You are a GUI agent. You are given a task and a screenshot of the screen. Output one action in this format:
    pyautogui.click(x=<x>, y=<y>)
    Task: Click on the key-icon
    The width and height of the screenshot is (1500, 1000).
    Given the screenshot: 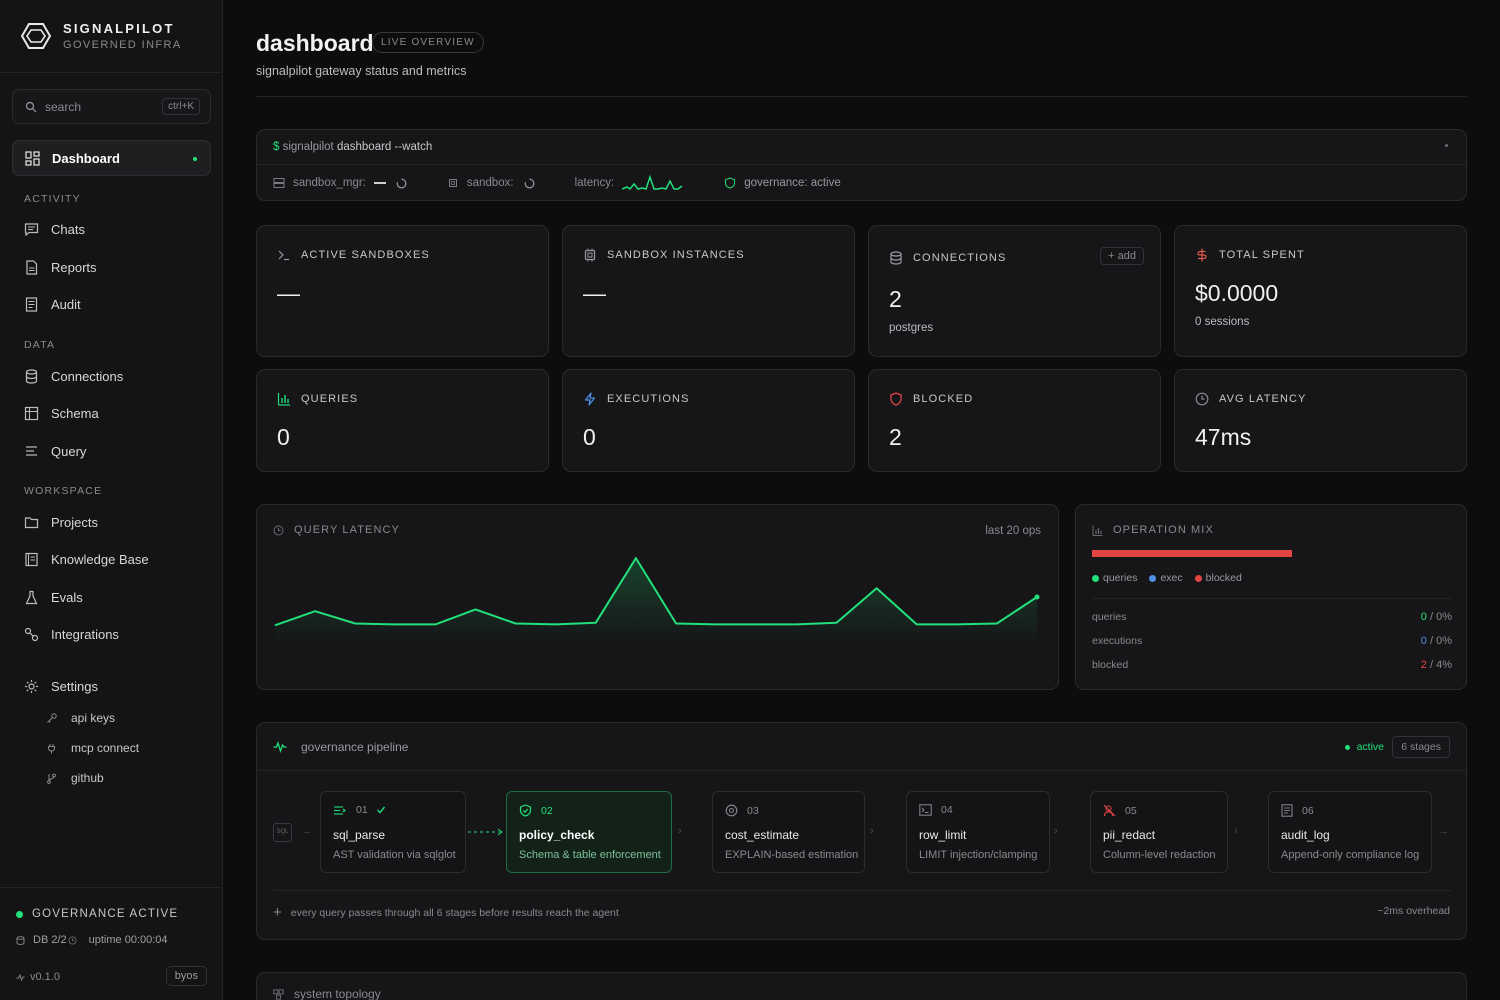 What is the action you would take?
    pyautogui.click(x=52, y=717)
    